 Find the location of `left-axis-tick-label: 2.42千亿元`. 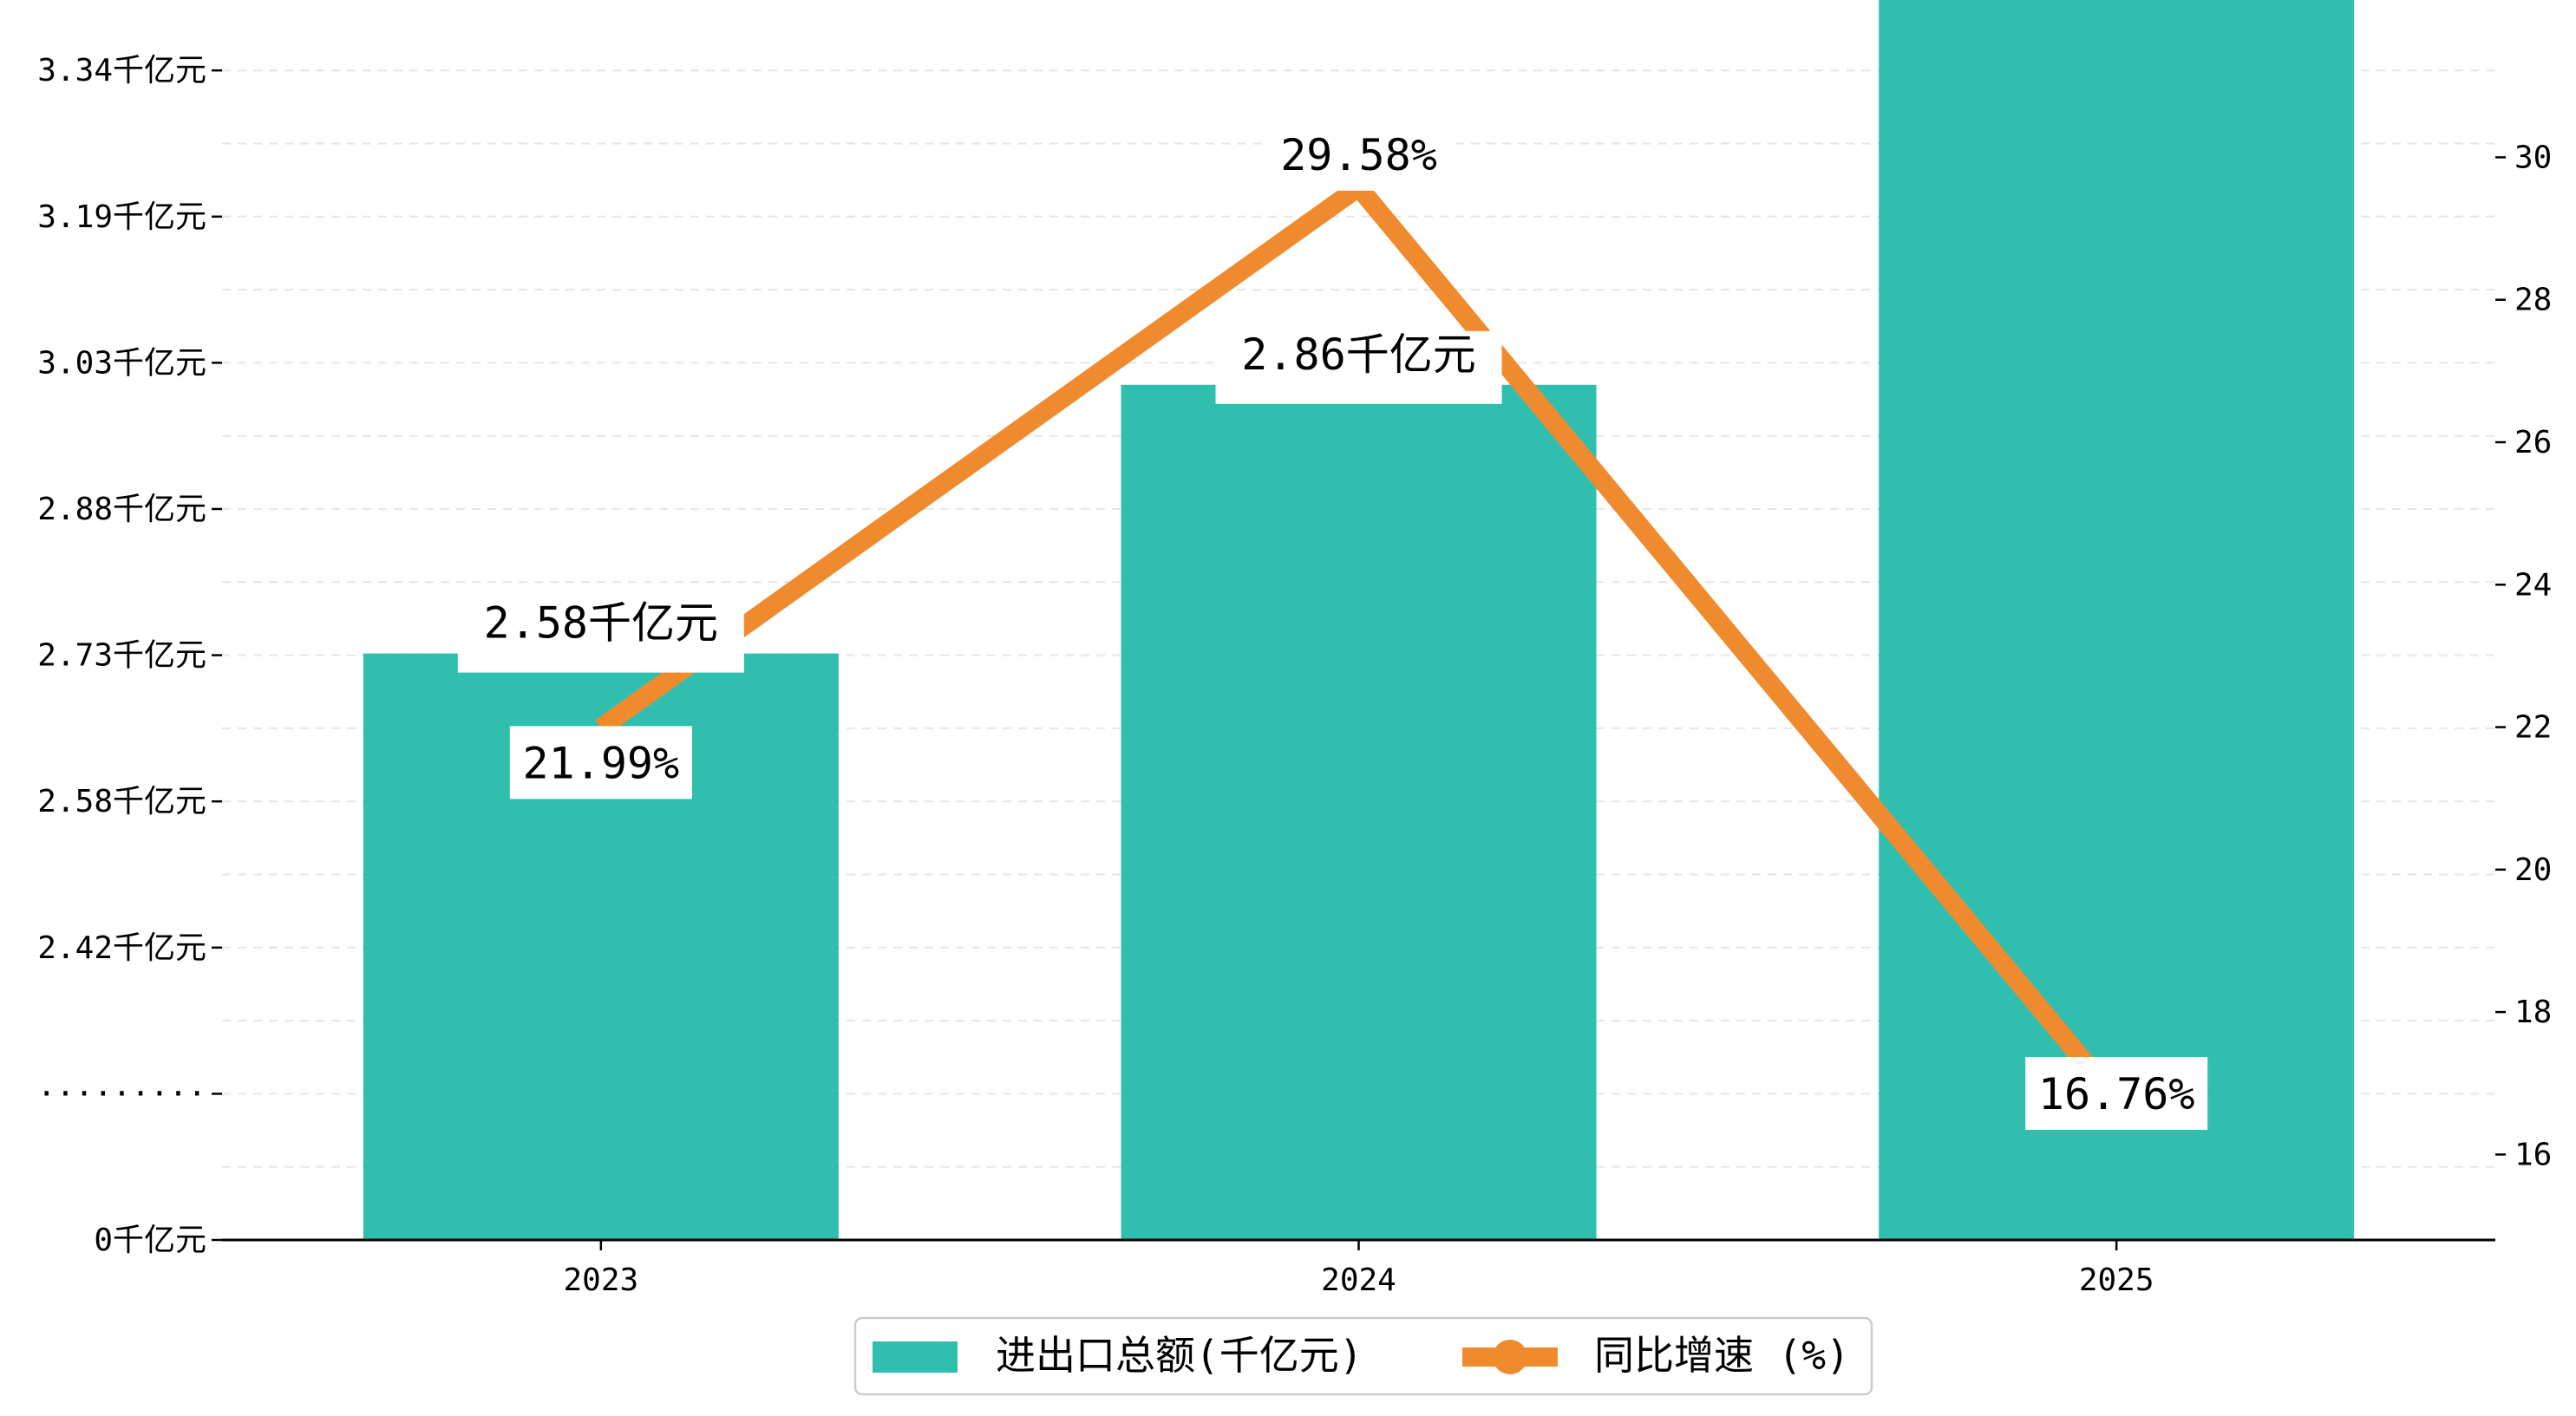

left-axis-tick-label: 2.42千亿元 is located at coordinates (121, 948).